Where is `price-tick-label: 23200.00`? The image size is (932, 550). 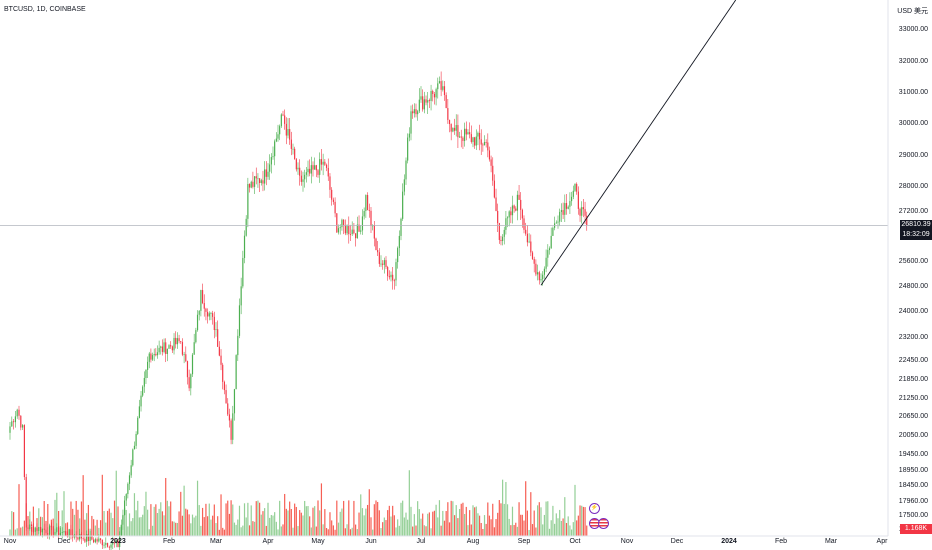 price-tick-label: 23200.00 is located at coordinates (913, 337).